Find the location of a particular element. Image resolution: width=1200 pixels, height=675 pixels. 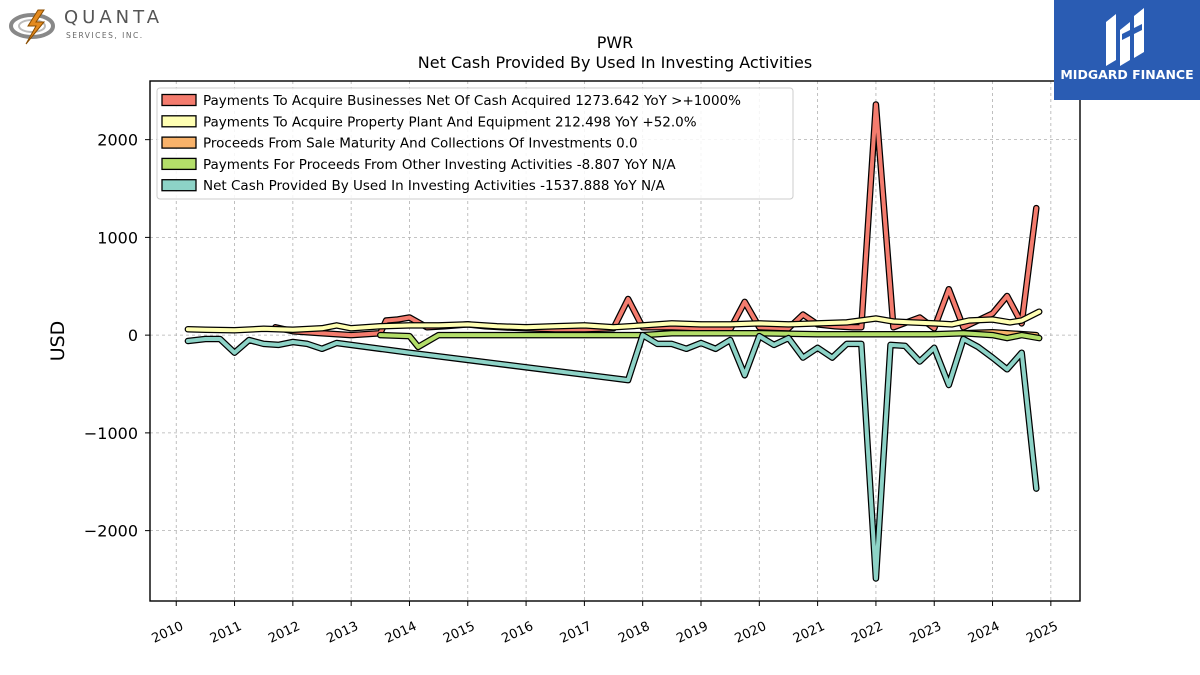

x-tick-label: 2014 is located at coordinates (401, 633).